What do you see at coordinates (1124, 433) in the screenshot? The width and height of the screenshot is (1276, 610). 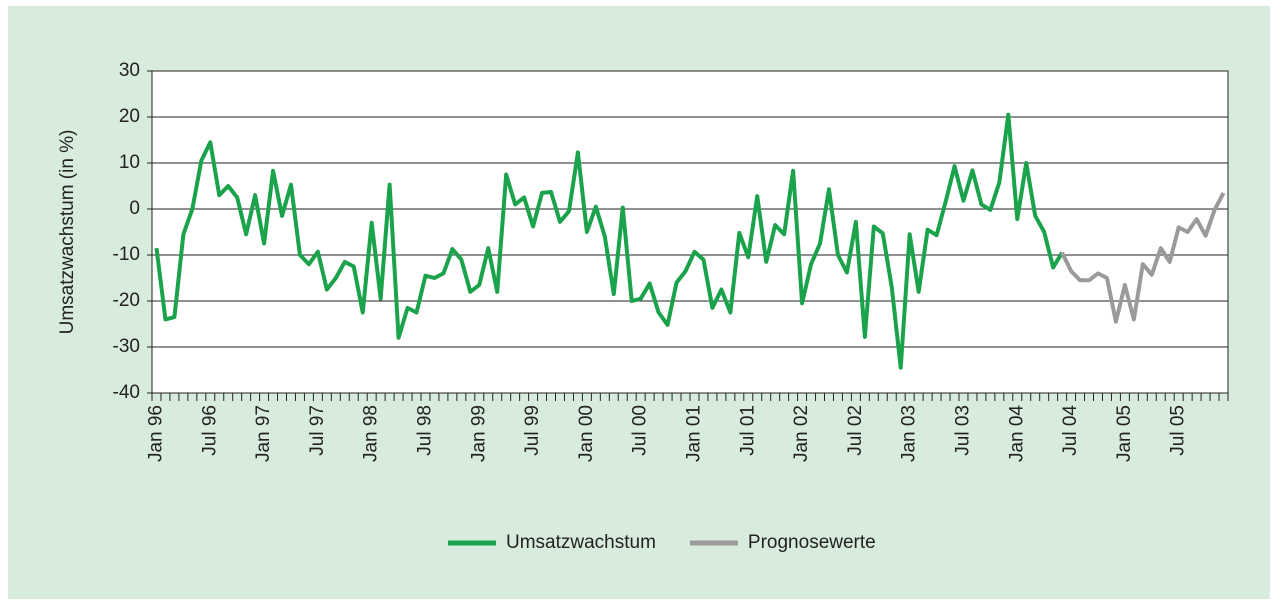 I see `x-tick-label: Jan 05` at bounding box center [1124, 433].